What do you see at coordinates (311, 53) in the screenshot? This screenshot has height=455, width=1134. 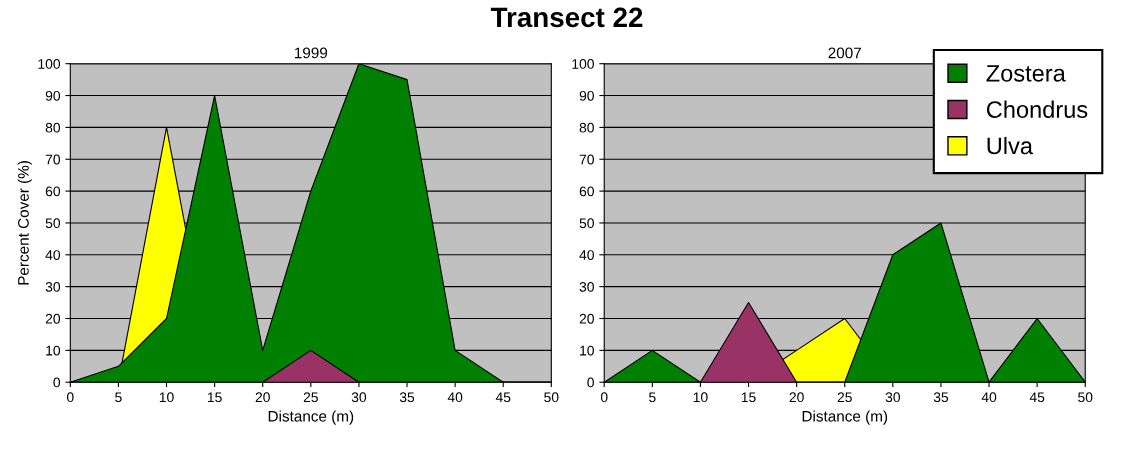 I see `chart-title: 1999` at bounding box center [311, 53].